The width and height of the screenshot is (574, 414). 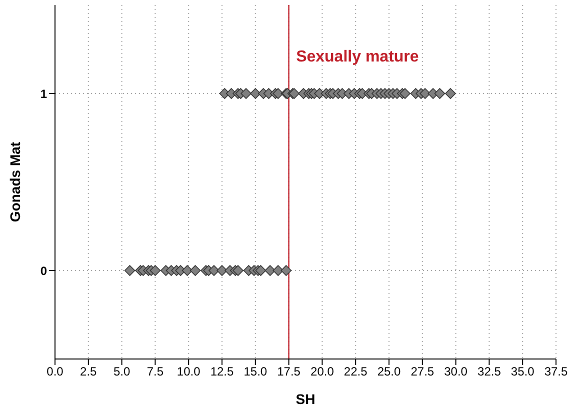 What do you see at coordinates (556, 371) in the screenshot?
I see `x-tick-label: 37.5` at bounding box center [556, 371].